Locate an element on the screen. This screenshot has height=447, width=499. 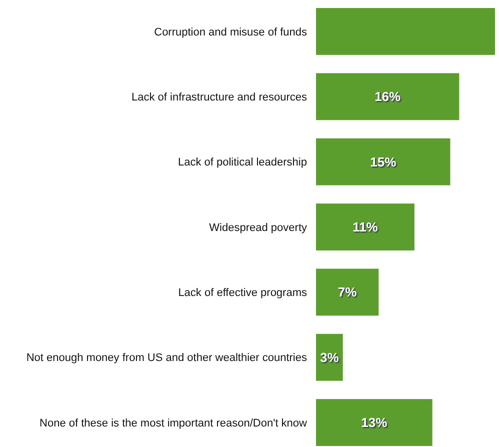
data-label: 3% is located at coordinates (330, 357).